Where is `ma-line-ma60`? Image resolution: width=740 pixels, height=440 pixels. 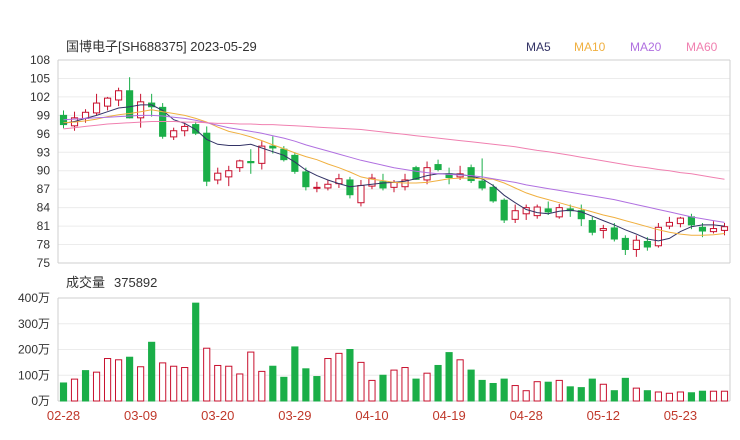
ma-line-ma60 is located at coordinates (394, 150).